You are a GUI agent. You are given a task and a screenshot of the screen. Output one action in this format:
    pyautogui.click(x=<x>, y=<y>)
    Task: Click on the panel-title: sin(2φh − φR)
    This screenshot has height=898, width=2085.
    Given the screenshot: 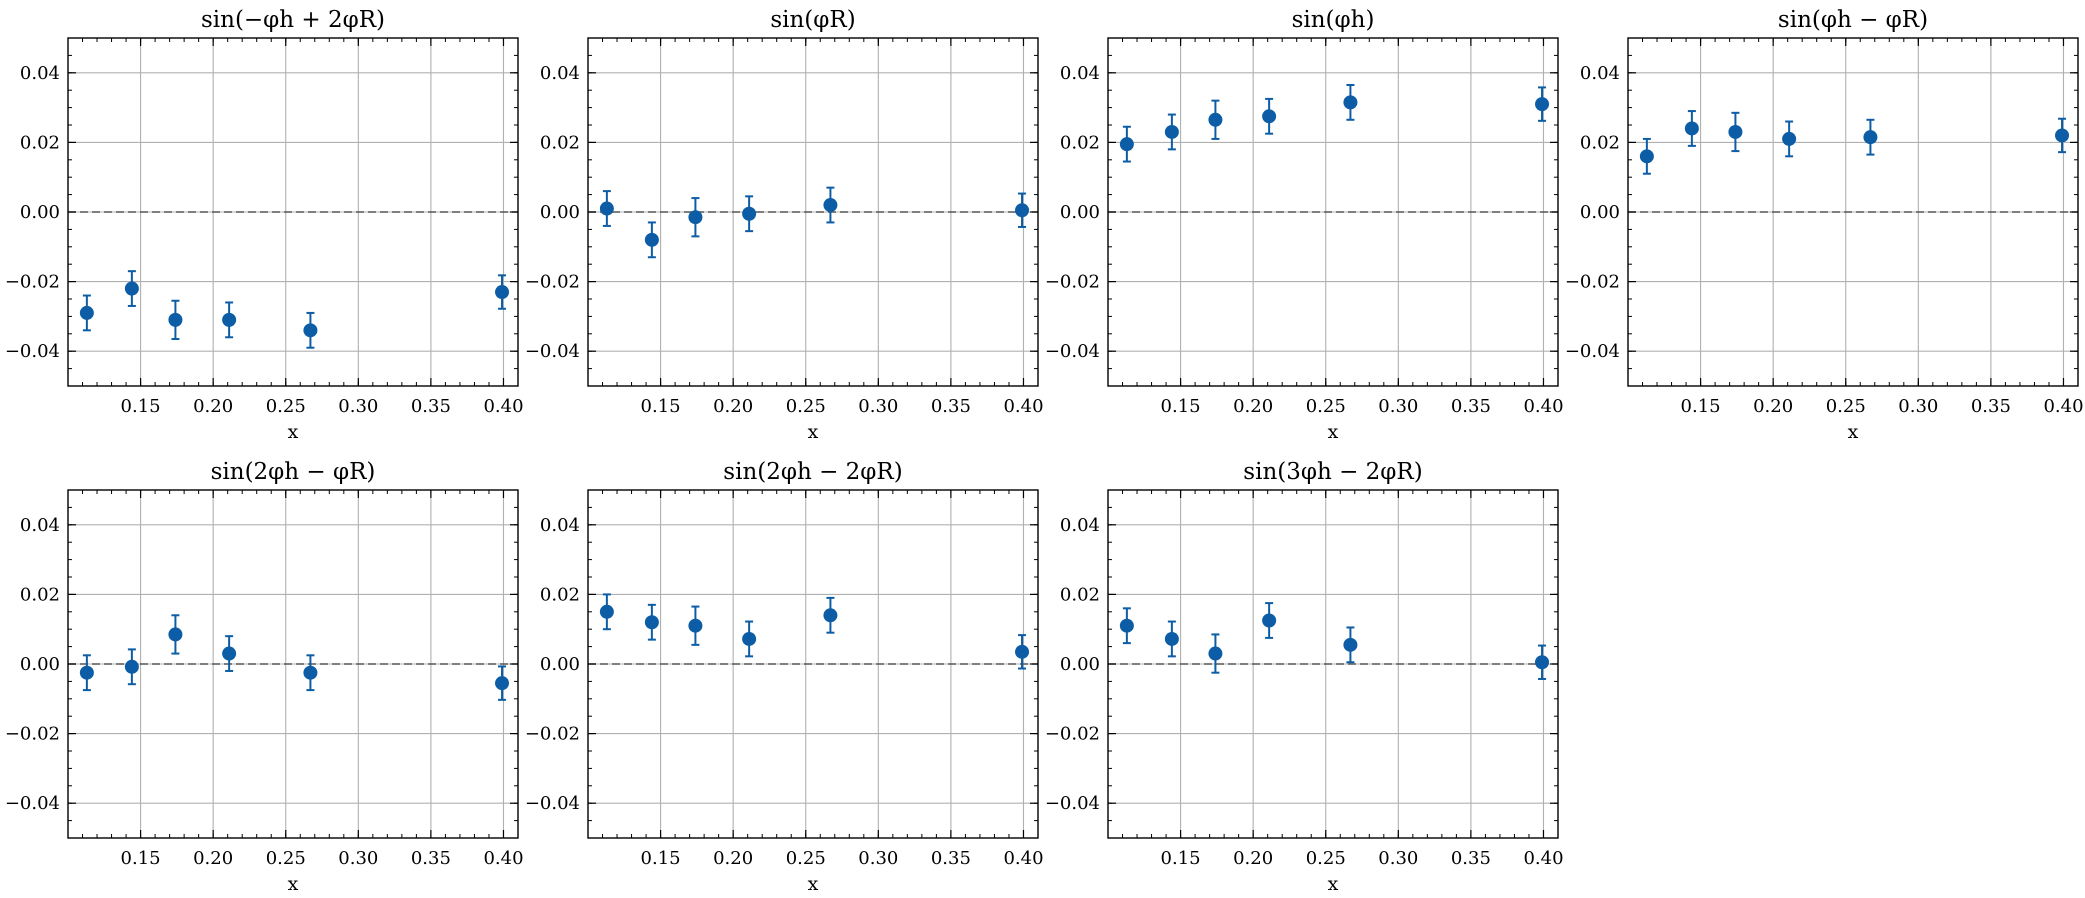 What is the action you would take?
    pyautogui.click(x=293, y=472)
    